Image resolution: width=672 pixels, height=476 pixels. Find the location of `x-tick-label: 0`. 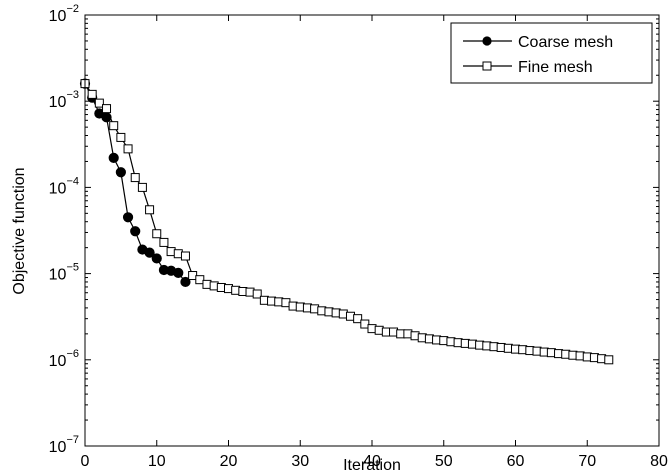

x-tick-label: 0 is located at coordinates (85, 461).